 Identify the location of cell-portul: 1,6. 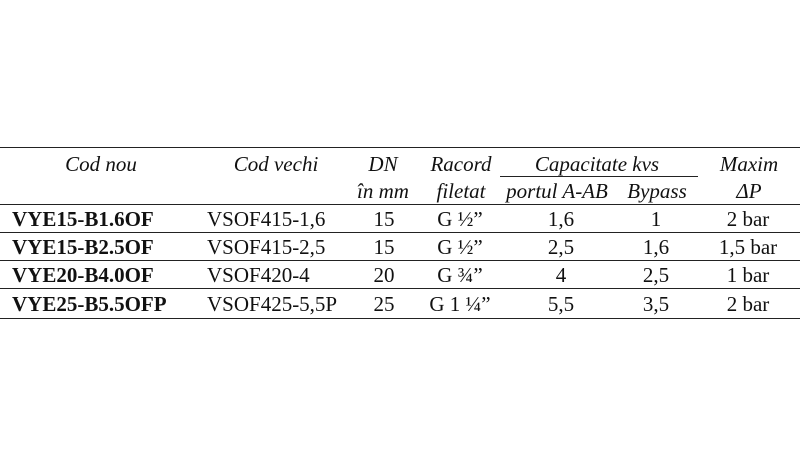
(561, 219).